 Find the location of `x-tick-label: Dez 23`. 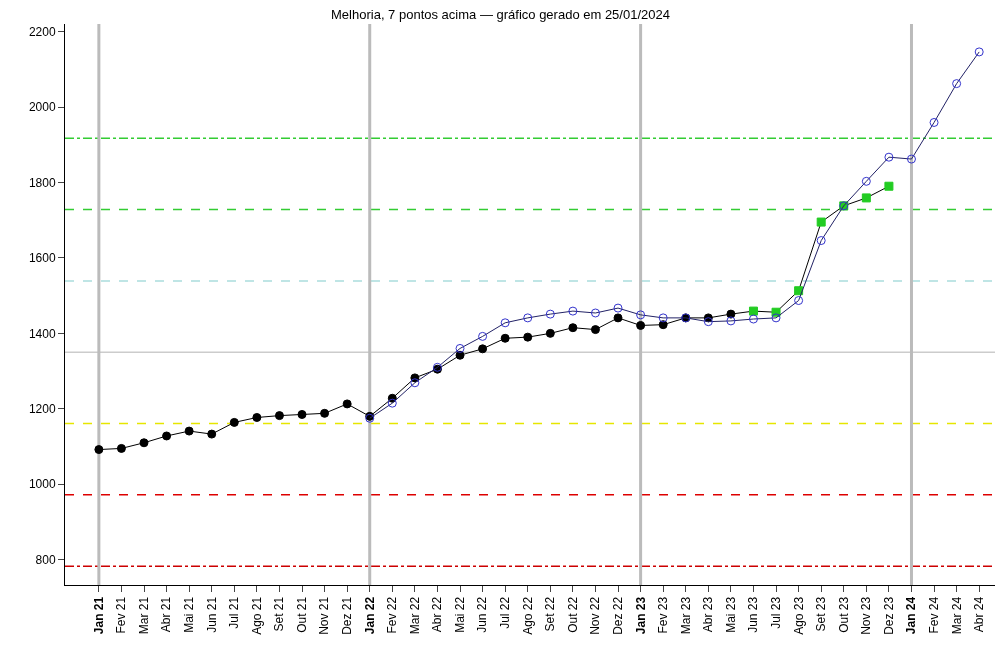

x-tick-label: Dez 23 is located at coordinates (888, 615).